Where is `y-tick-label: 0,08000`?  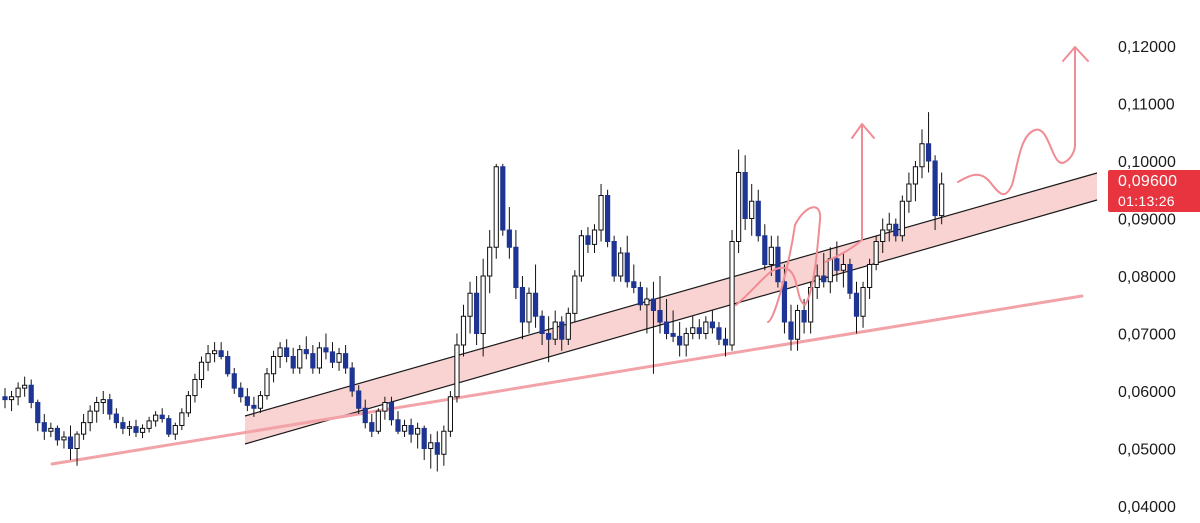 y-tick-label: 0,08000 is located at coordinates (1147, 277).